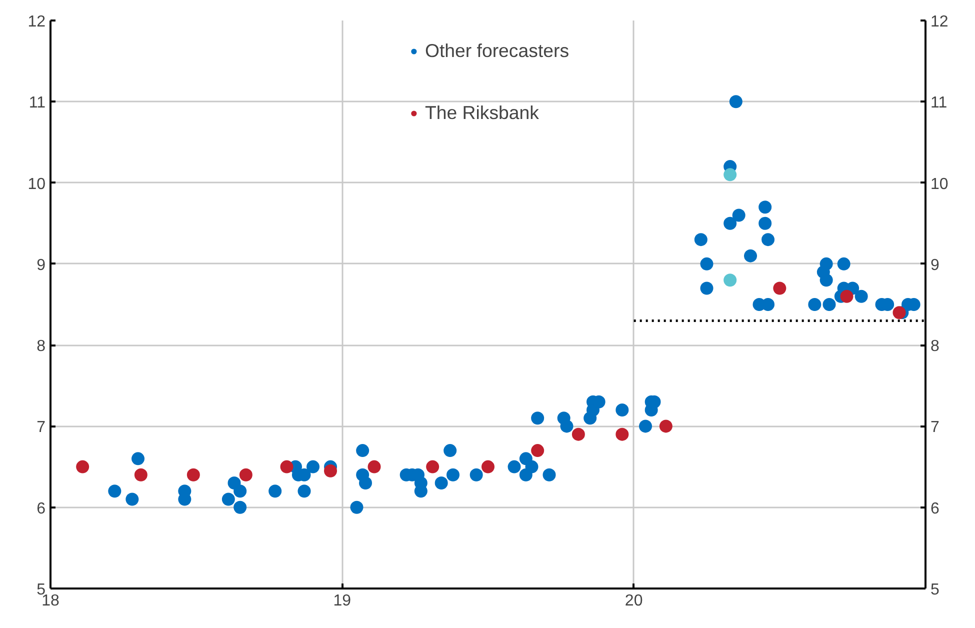  What do you see at coordinates (939, 22) in the screenshot?
I see `y2-tick-label: 12` at bounding box center [939, 22].